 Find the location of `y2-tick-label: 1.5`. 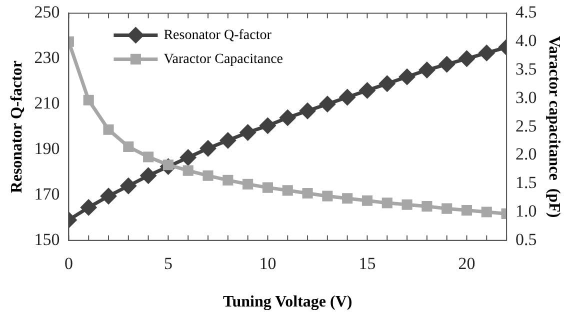

y2-tick-label: 1.5 is located at coordinates (526, 182).